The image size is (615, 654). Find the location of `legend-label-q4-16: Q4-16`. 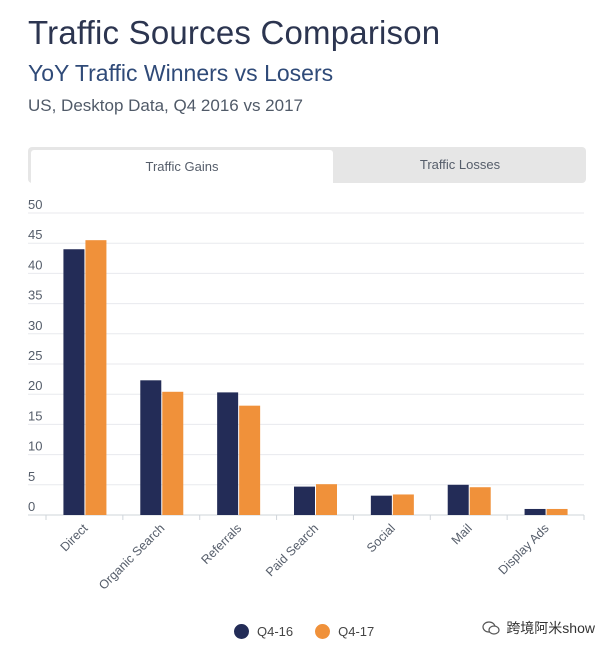

legend-label-q4-16: Q4-16 is located at coordinates (275, 631).